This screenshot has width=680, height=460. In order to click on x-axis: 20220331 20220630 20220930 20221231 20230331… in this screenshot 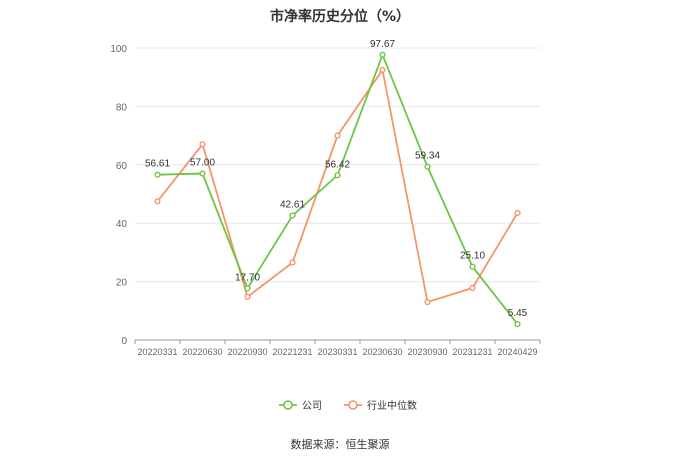, I will do `click(337, 348)`.